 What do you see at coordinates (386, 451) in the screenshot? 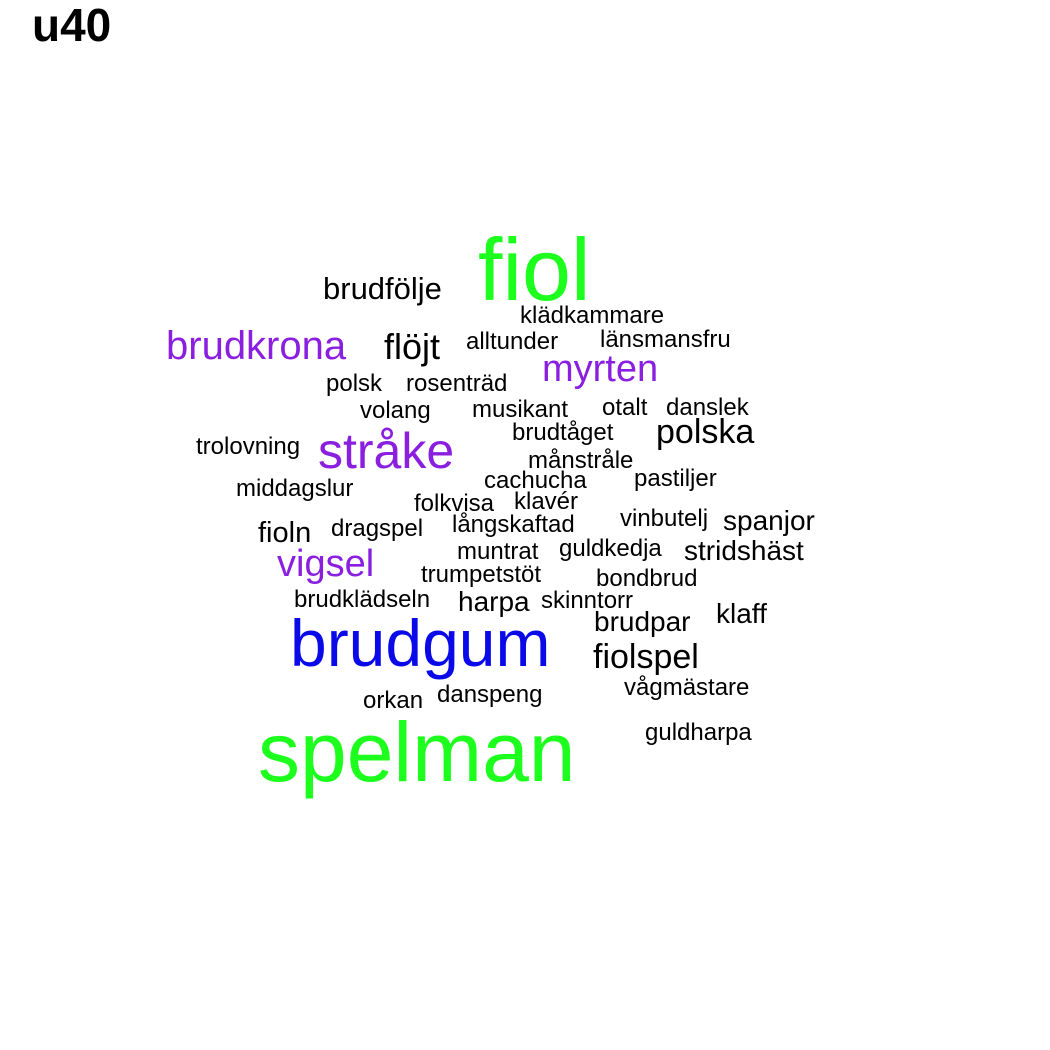
I see `cloud-word: stråke` at bounding box center [386, 451].